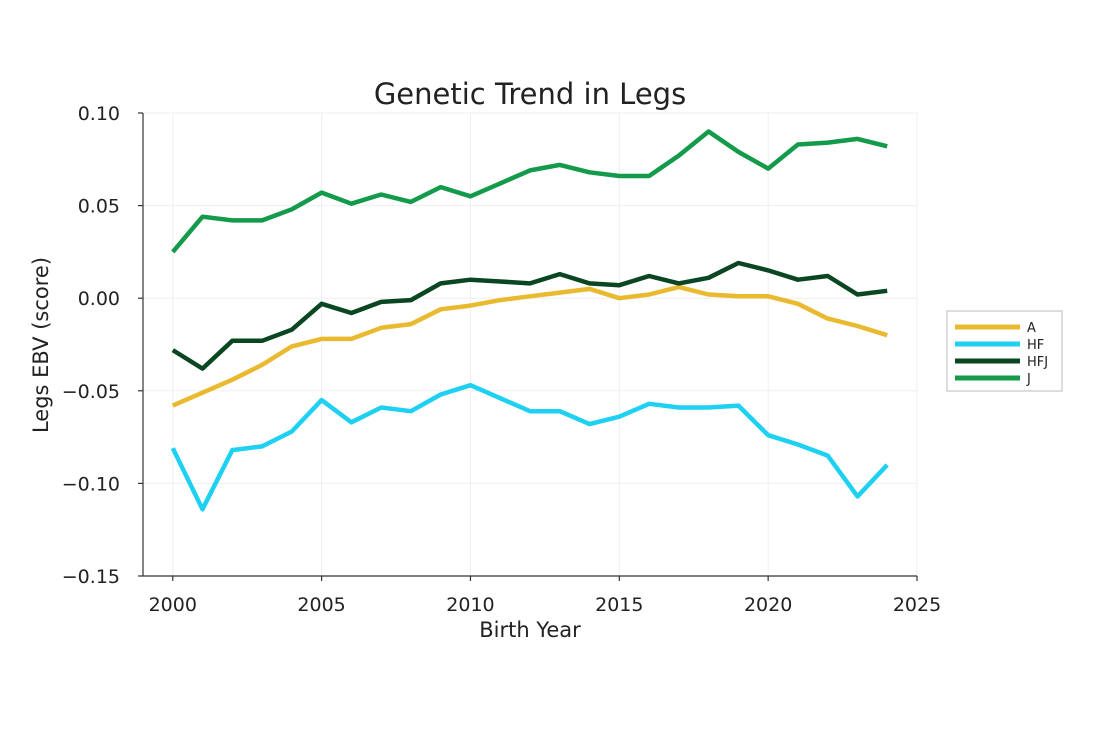 The image size is (1100, 734). Describe the element at coordinates (99, 207) in the screenshot. I see `y-tick-label: 0.05` at that location.